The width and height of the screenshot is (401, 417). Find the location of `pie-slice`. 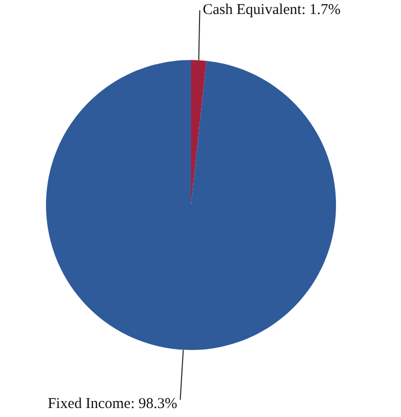

pie-slice is located at coordinates (198, 132).